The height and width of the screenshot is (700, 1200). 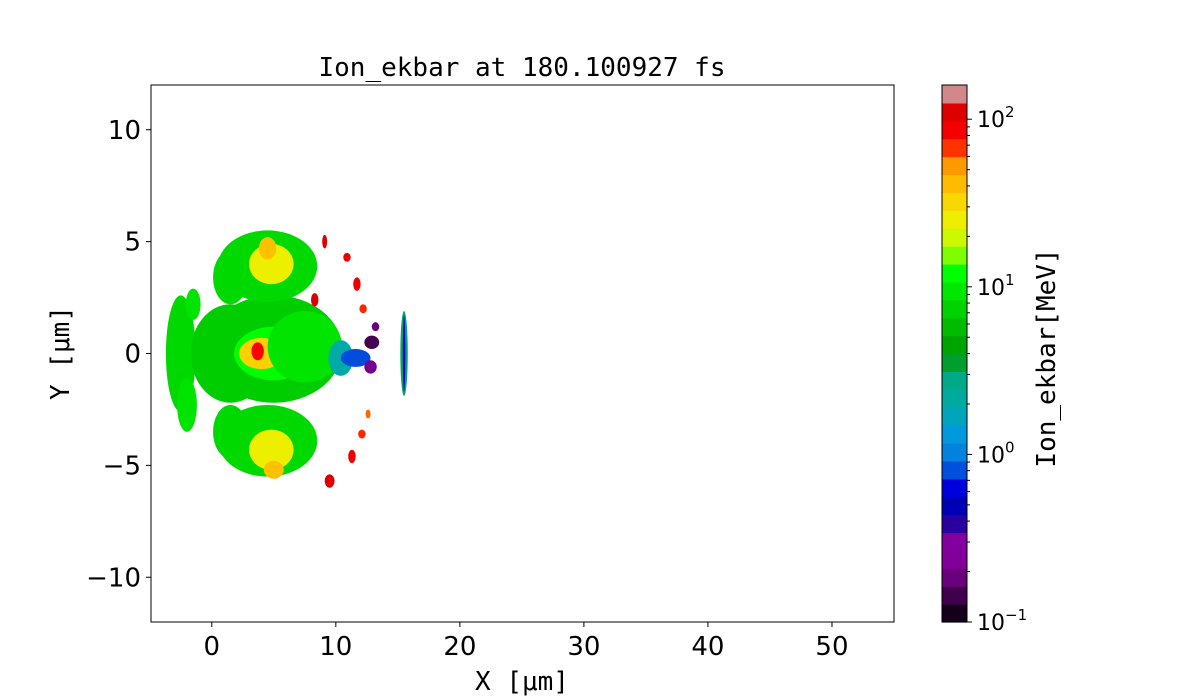 What do you see at coordinates (831, 647) in the screenshot?
I see `x-tick-label: 50` at bounding box center [831, 647].